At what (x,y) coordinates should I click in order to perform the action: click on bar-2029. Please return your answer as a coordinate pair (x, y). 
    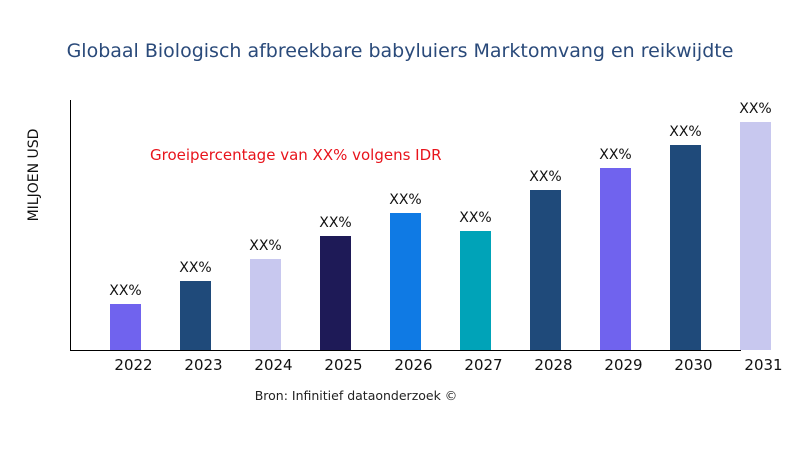
    Looking at the image, I should click on (615, 259).